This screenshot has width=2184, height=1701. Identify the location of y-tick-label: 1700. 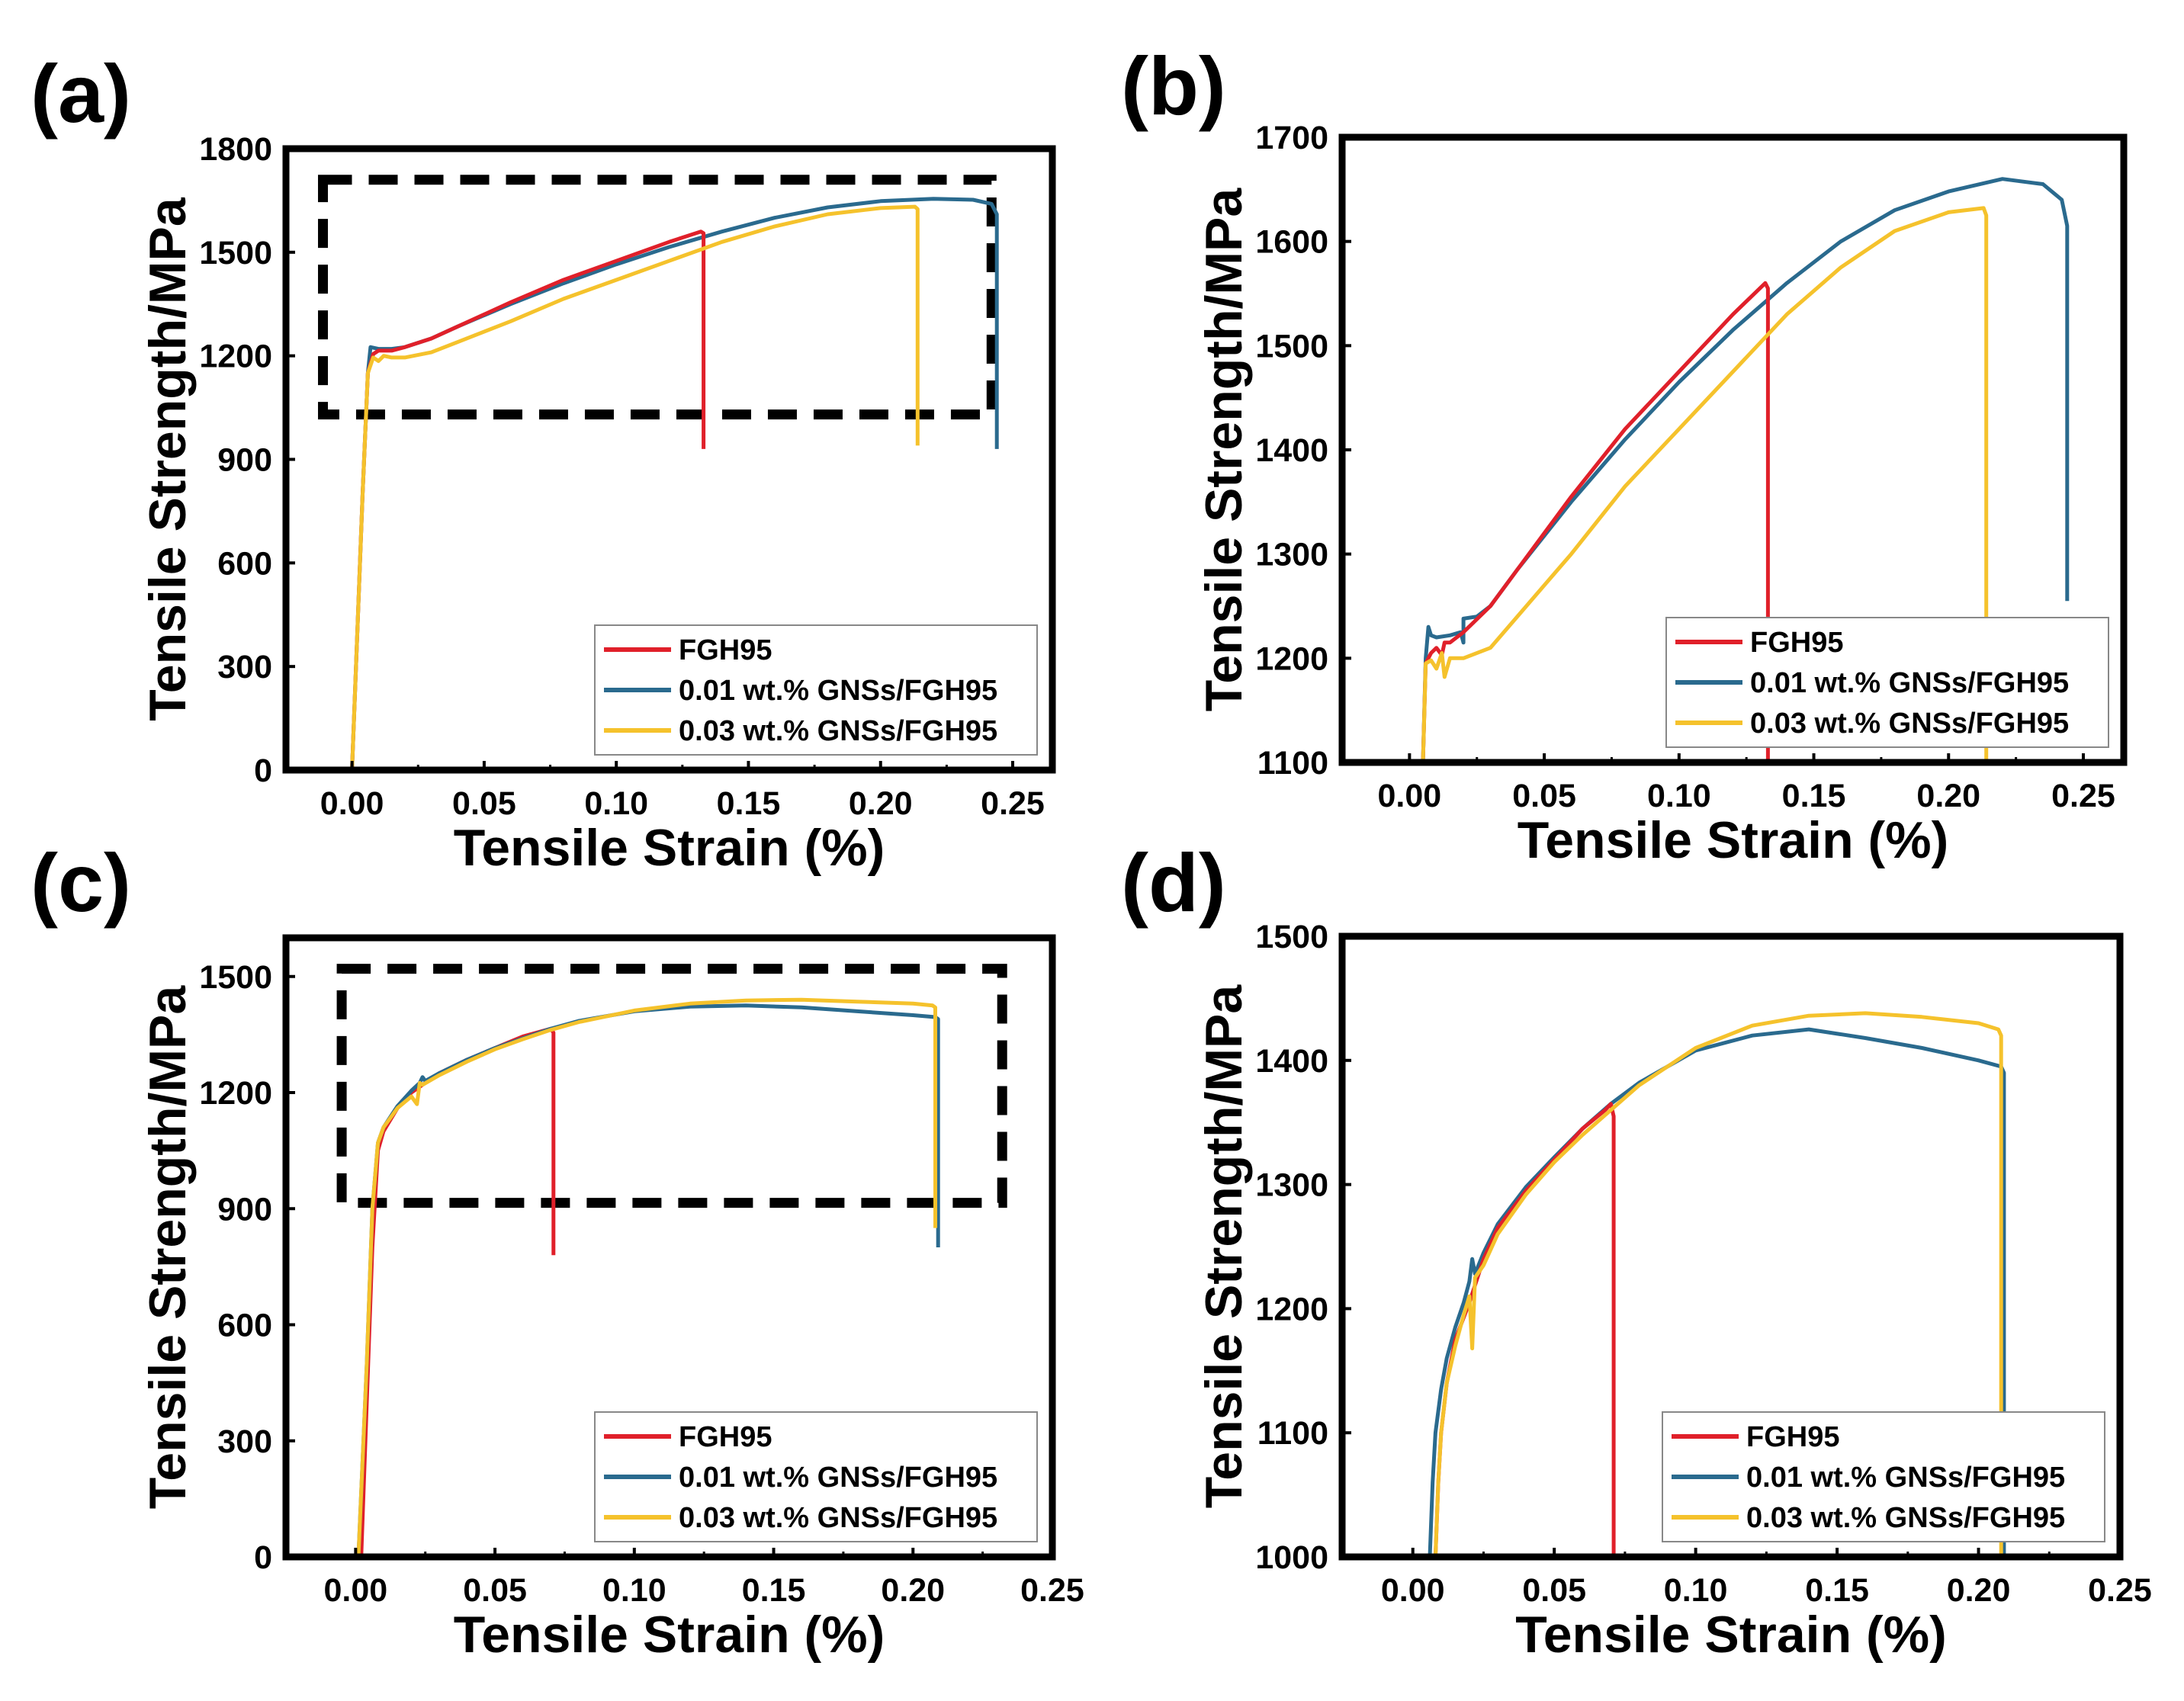
(1291, 138).